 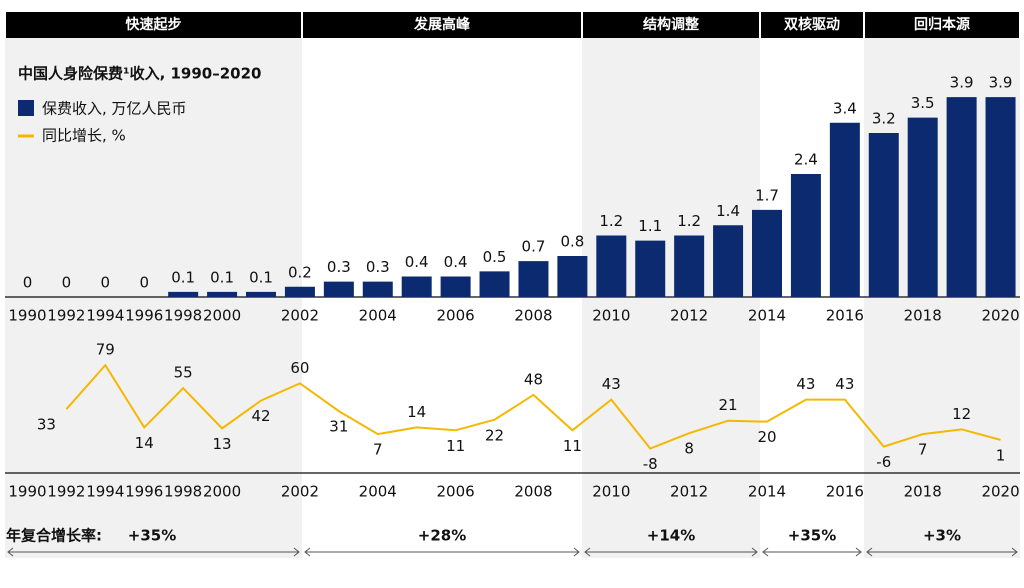 I want to click on cagr-value: +28%, so click(x=442, y=536).